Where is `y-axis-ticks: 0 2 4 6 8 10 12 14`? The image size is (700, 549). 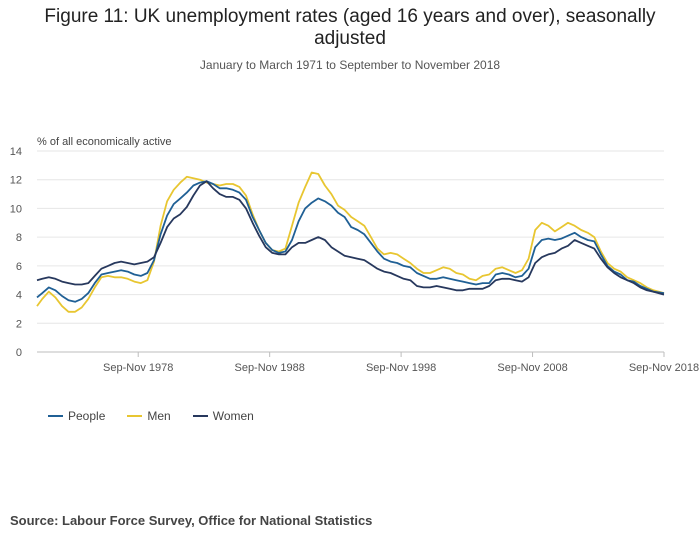
y-axis-ticks: 0 2 4 6 8 10 12 14 is located at coordinates (16, 252).